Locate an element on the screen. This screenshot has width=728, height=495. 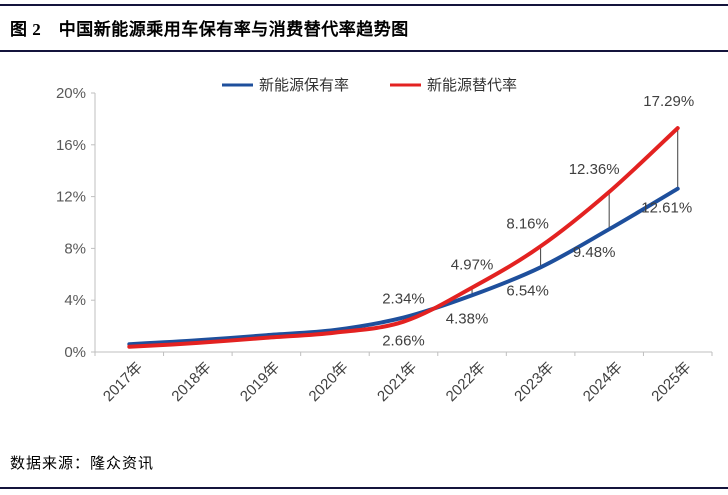
x-tick-label: 2022年 is located at coordinates (466, 382).